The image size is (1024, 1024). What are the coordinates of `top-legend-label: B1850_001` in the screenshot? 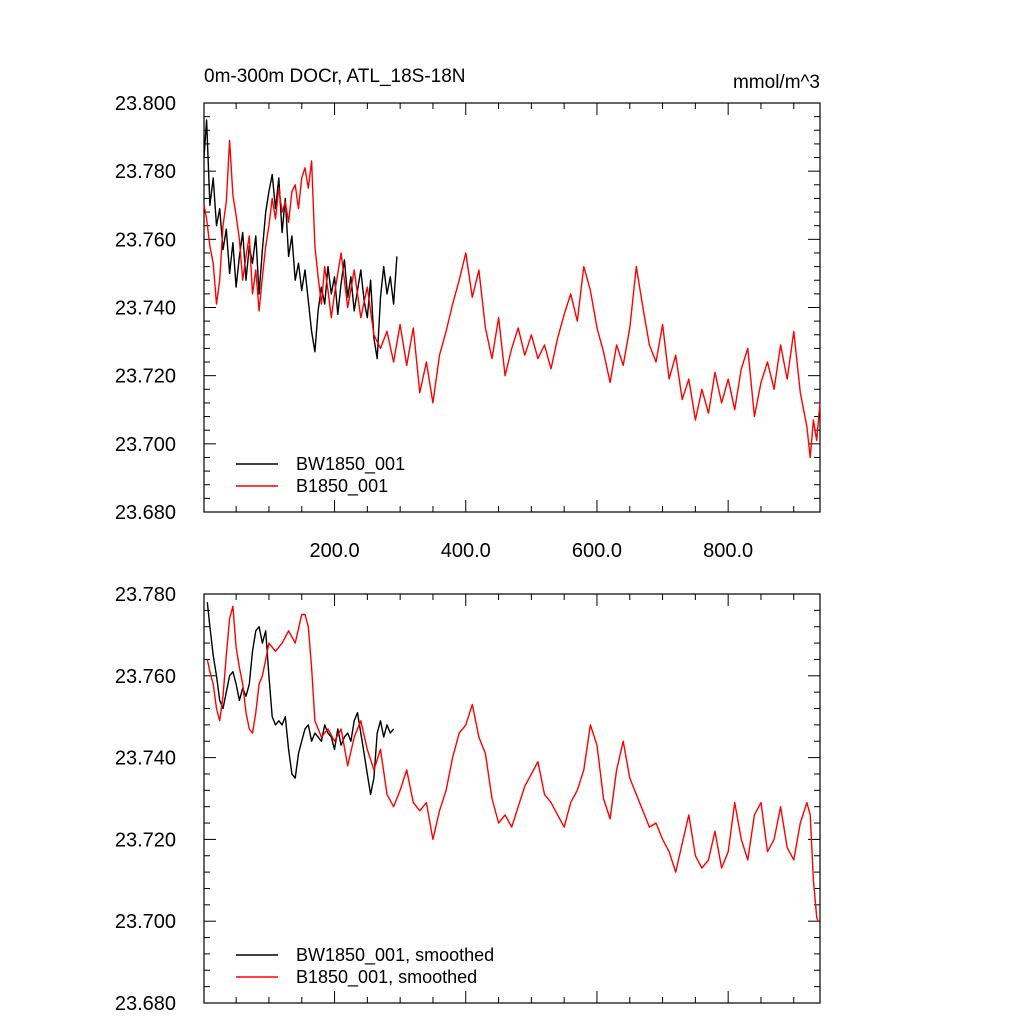 It's located at (342, 486).